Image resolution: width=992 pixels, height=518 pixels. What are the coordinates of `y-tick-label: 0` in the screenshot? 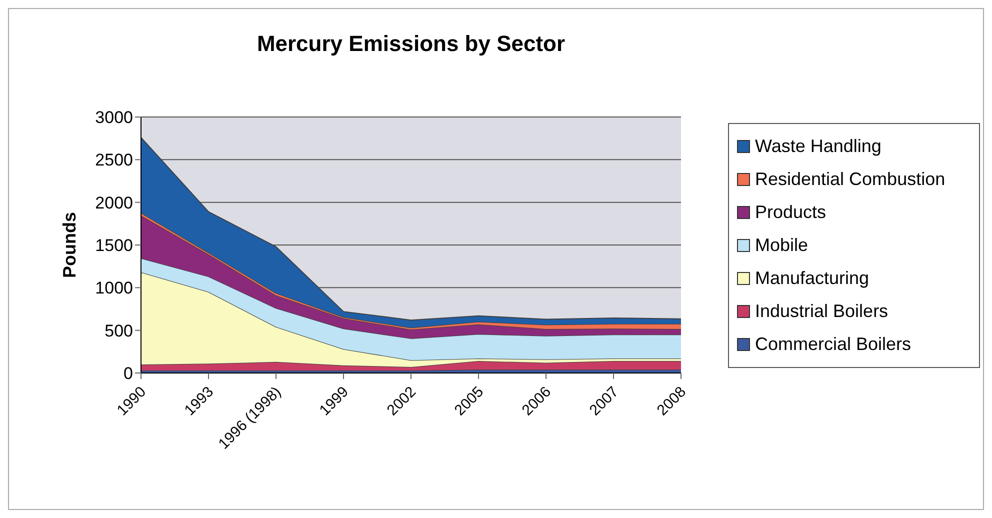 It's located at (128, 374).